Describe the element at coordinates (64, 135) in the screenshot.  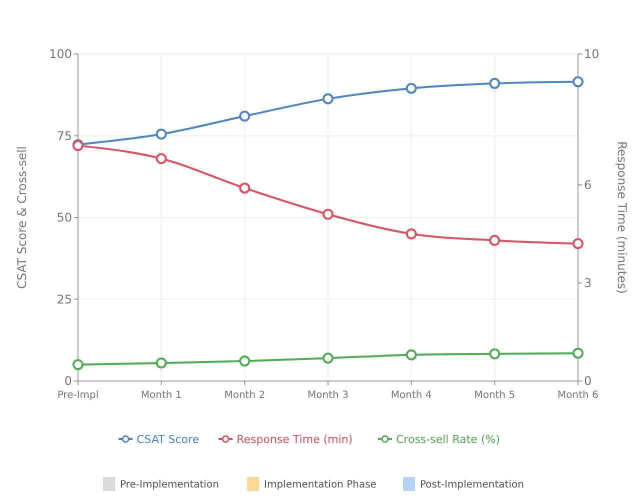
I see `y-tick-label: 75` at that location.